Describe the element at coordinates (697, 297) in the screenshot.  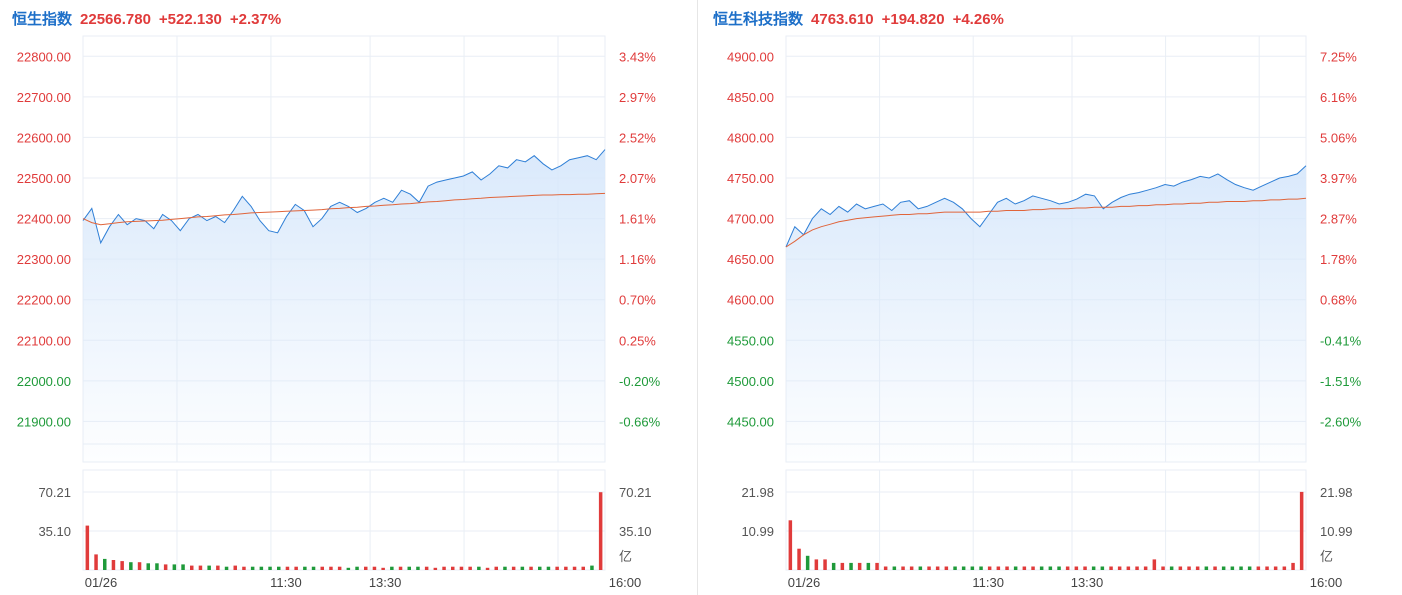
I see `panel-separator` at that location.